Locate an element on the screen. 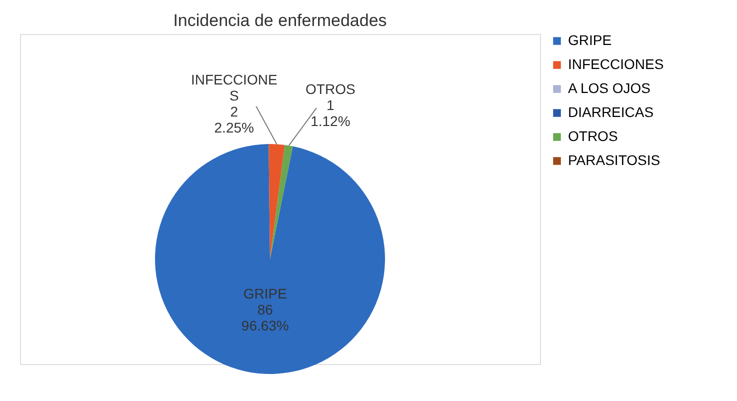  data-label: OTROS 1 1.12% is located at coordinates (331, 105).